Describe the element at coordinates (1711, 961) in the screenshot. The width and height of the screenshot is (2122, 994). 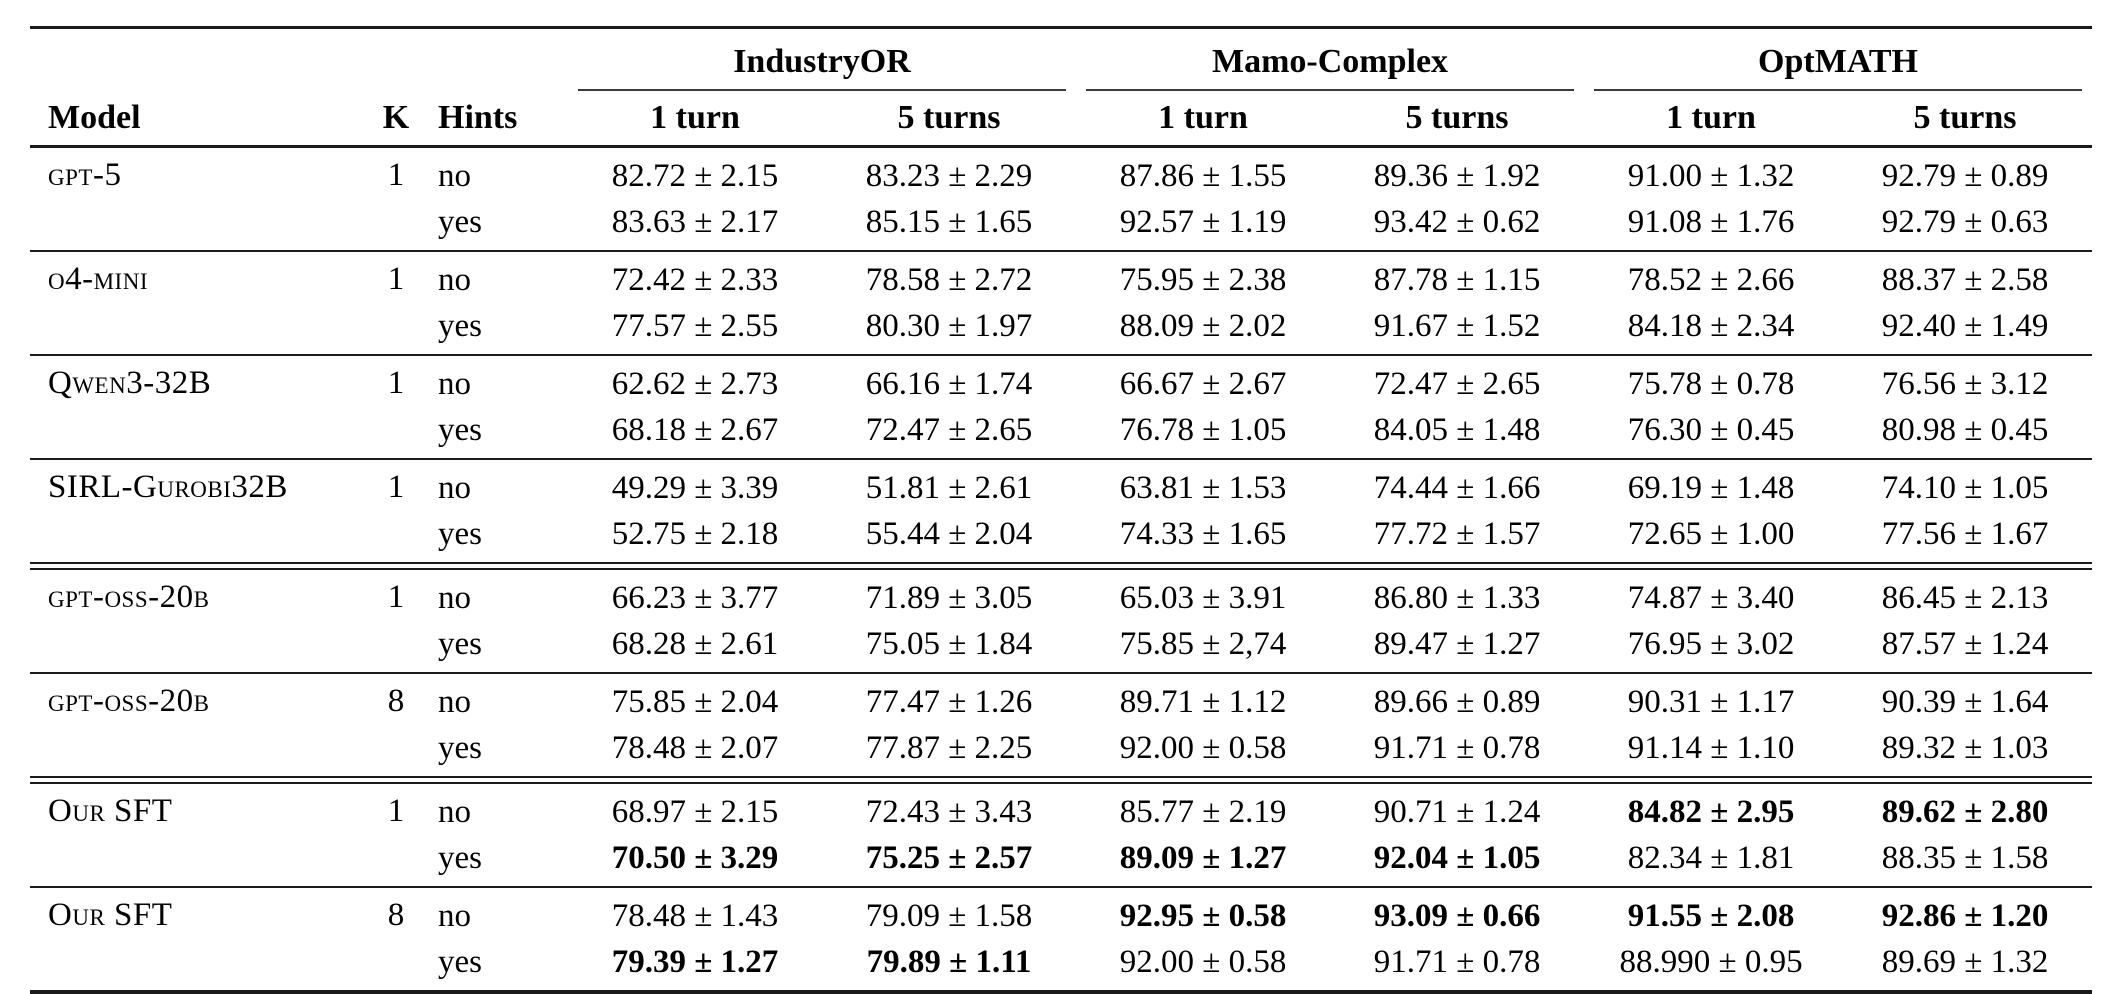
I see `value-cell: 88.990 ± 0.95` at that location.